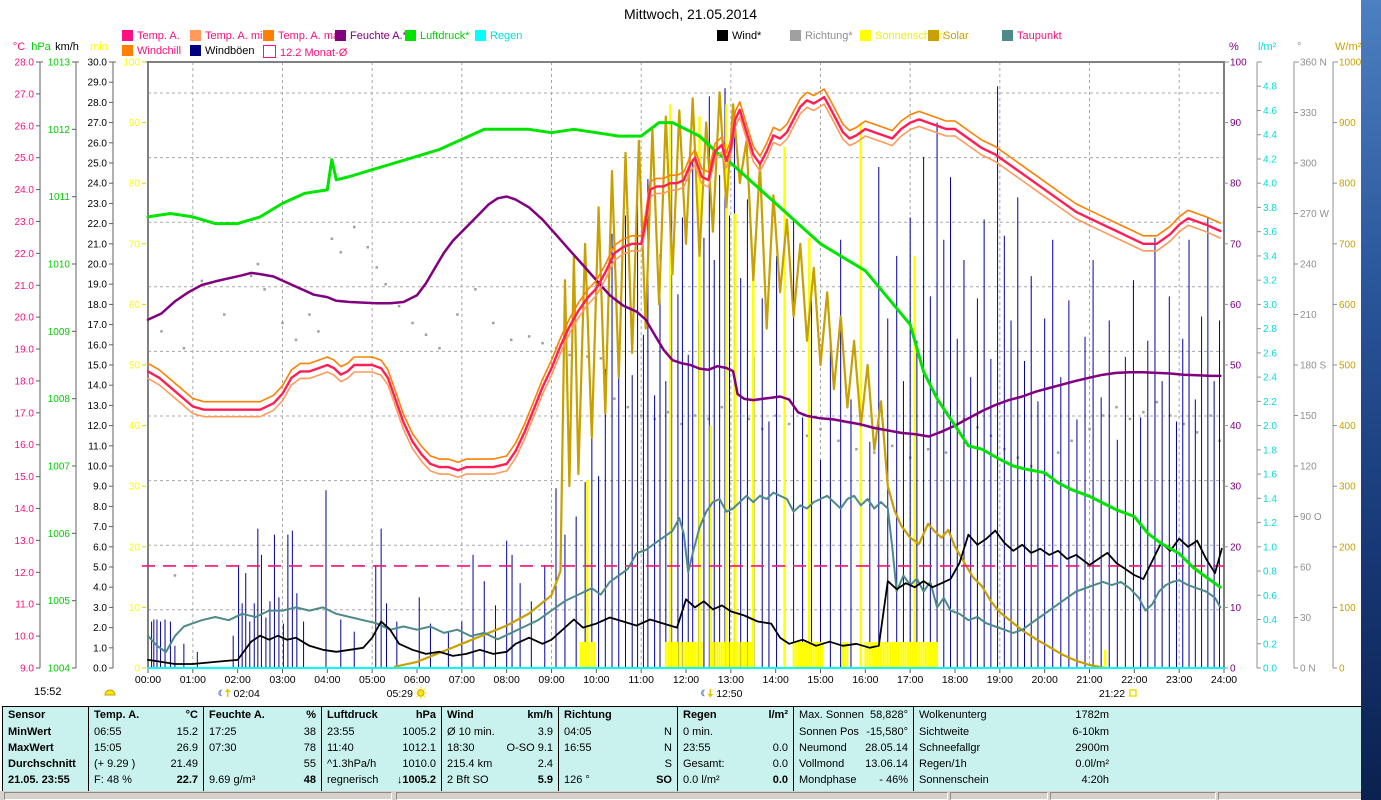  What do you see at coordinates (309, 764) in the screenshot?
I see `table-row: 55` at bounding box center [309, 764].